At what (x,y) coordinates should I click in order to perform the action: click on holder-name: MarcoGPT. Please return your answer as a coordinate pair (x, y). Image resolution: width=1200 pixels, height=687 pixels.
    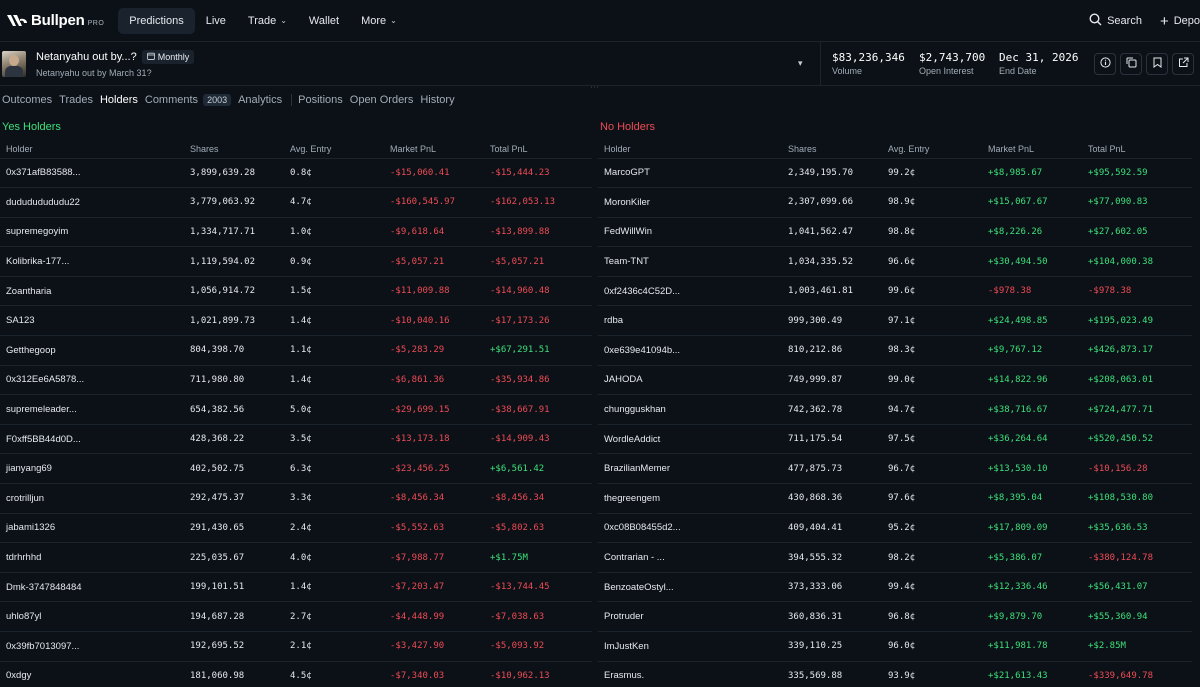
    Looking at the image, I should click on (690, 173).